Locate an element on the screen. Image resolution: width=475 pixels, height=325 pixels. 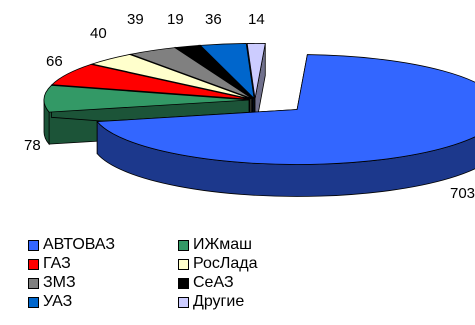
slice-РосЛада is located at coordinates (171, 77).